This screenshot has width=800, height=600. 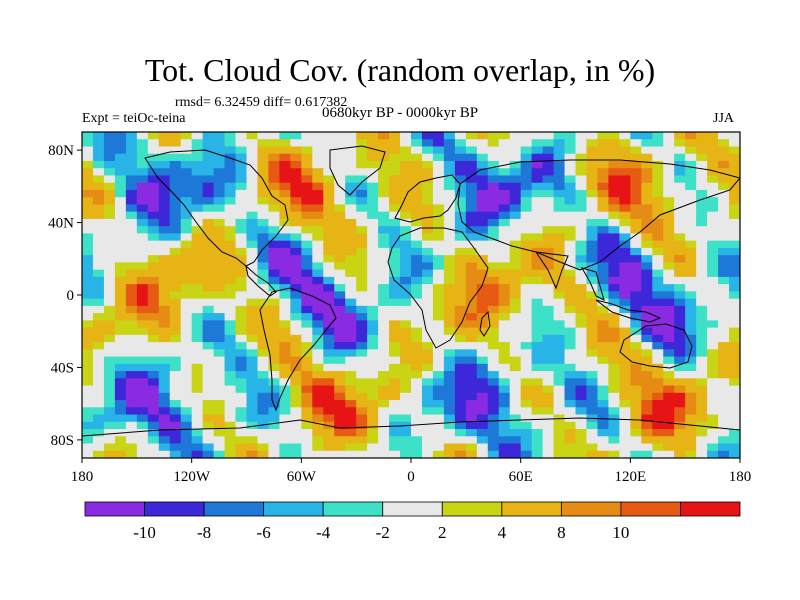 What do you see at coordinates (411, 471) in the screenshot?
I see `longitude-axis: 180 120W 60W 0 60E 120E 180` at bounding box center [411, 471].